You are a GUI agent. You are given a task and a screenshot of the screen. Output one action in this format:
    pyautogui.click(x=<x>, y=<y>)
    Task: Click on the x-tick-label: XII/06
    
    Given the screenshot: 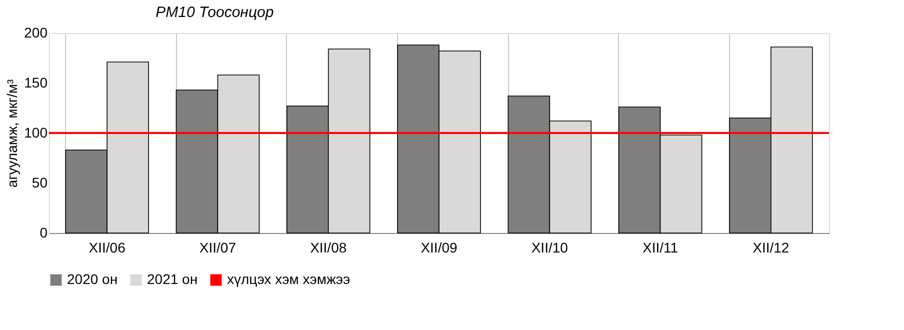 What is the action you would take?
    pyautogui.click(x=107, y=248)
    